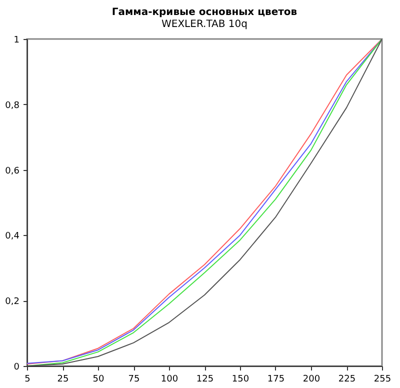 The image size is (400, 388). What do you see at coordinates (383, 379) in the screenshot?
I see `x-tick-label: 255` at bounding box center [383, 379].